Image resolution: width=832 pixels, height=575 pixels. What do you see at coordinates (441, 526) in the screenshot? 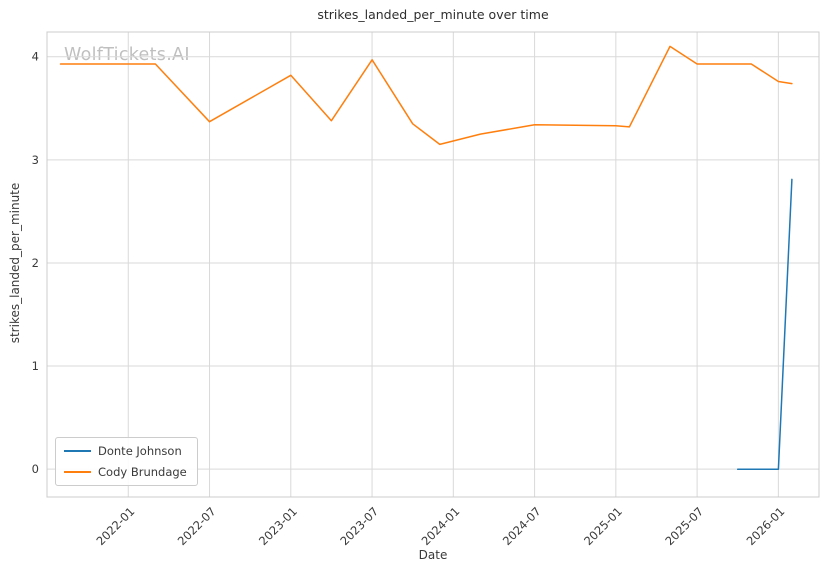
I see `svg-text: 2024-01` at bounding box center [441, 526].